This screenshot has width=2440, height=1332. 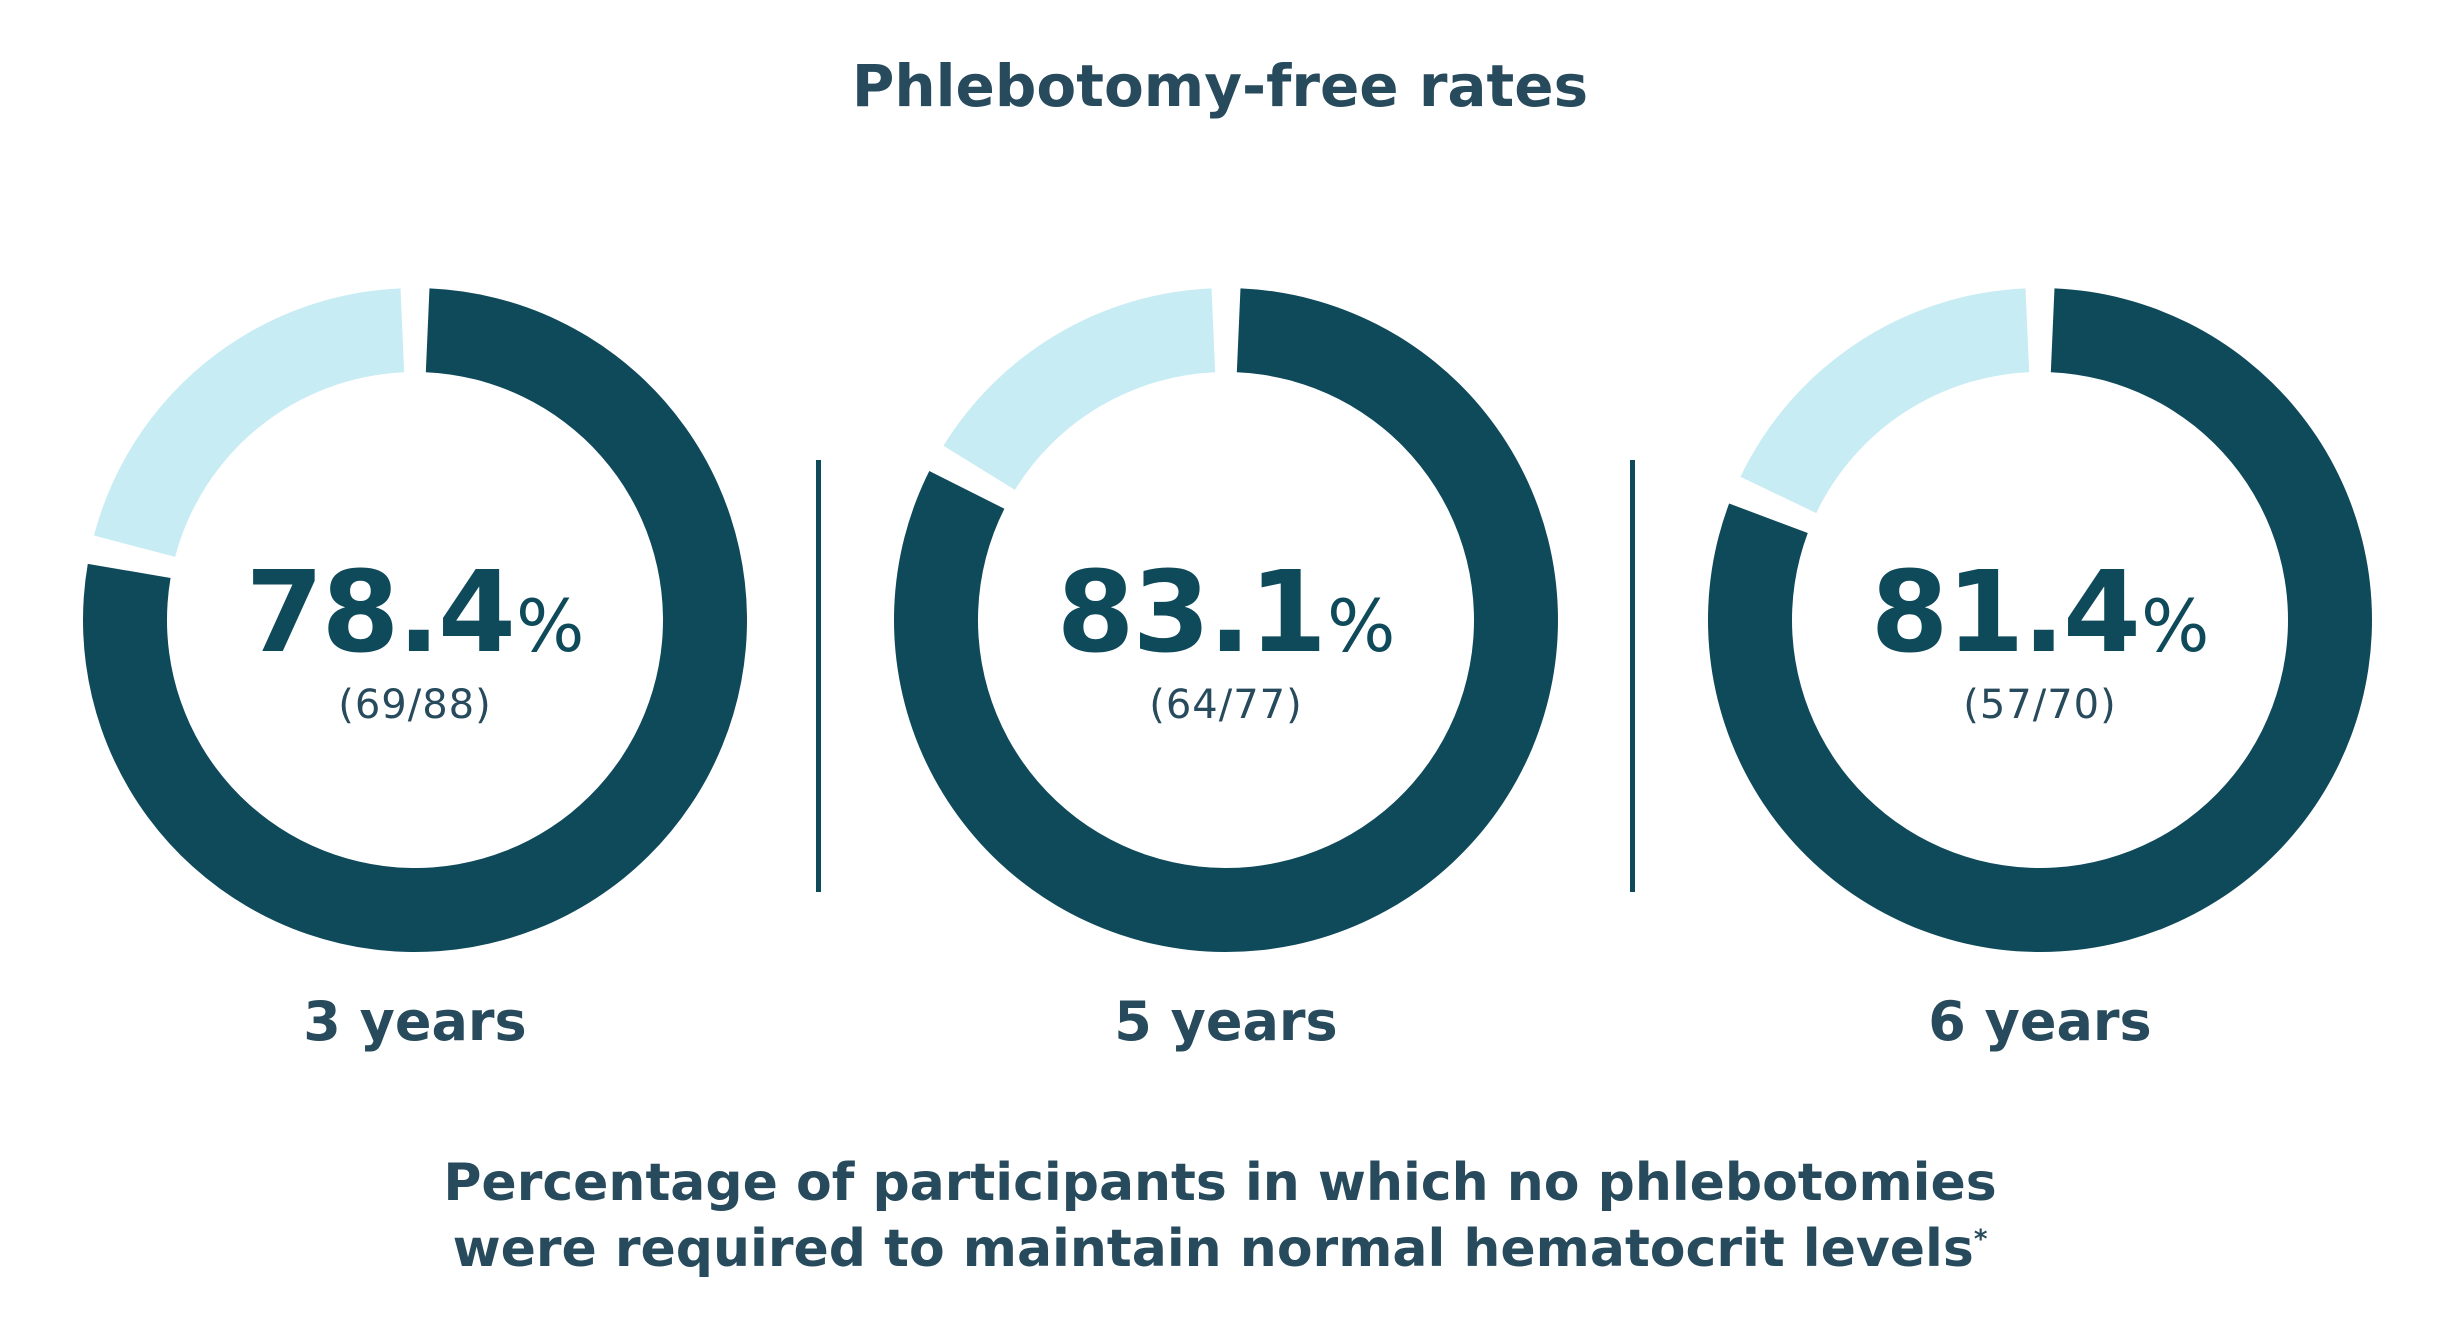 I want to click on percentage-value: 83.1%, so click(x=1226, y=613).